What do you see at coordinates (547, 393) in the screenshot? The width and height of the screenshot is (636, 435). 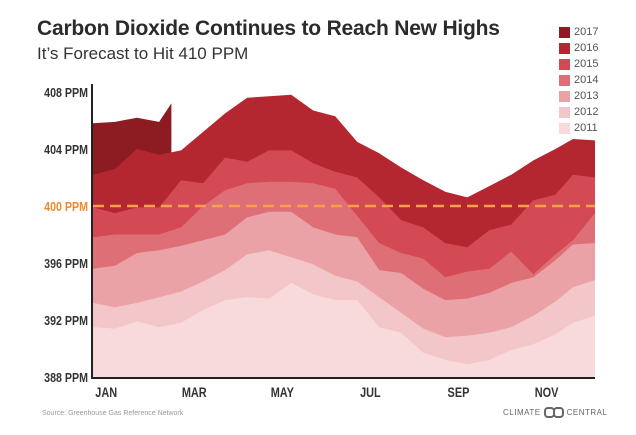 I see `x-tick-label: NOV` at bounding box center [547, 393].